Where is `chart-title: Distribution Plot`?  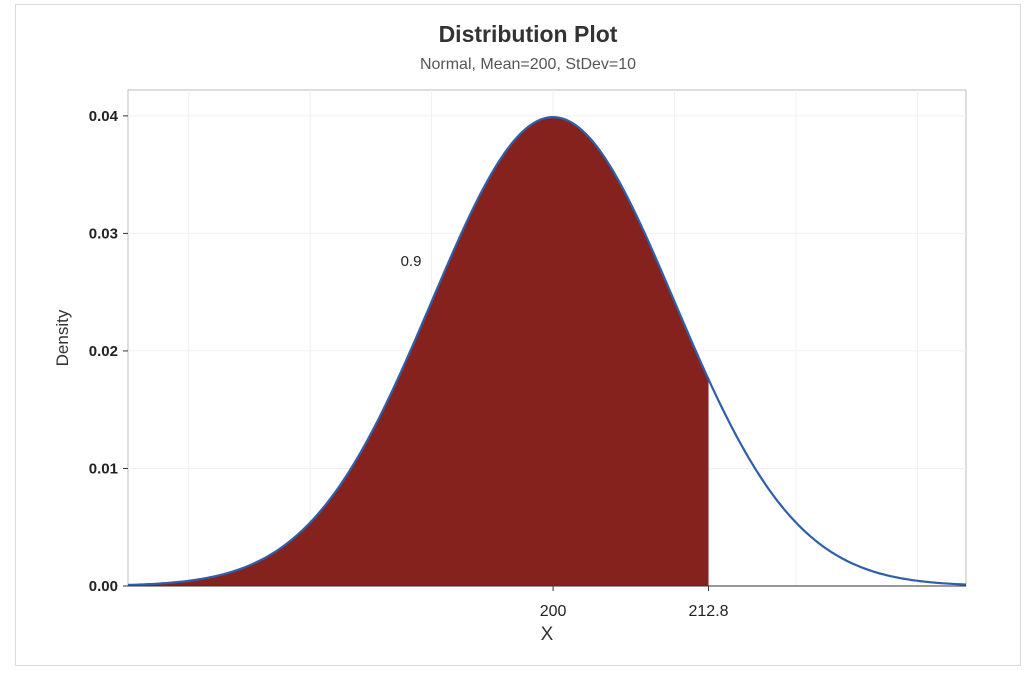
chart-title: Distribution Plot is located at coordinates (528, 34).